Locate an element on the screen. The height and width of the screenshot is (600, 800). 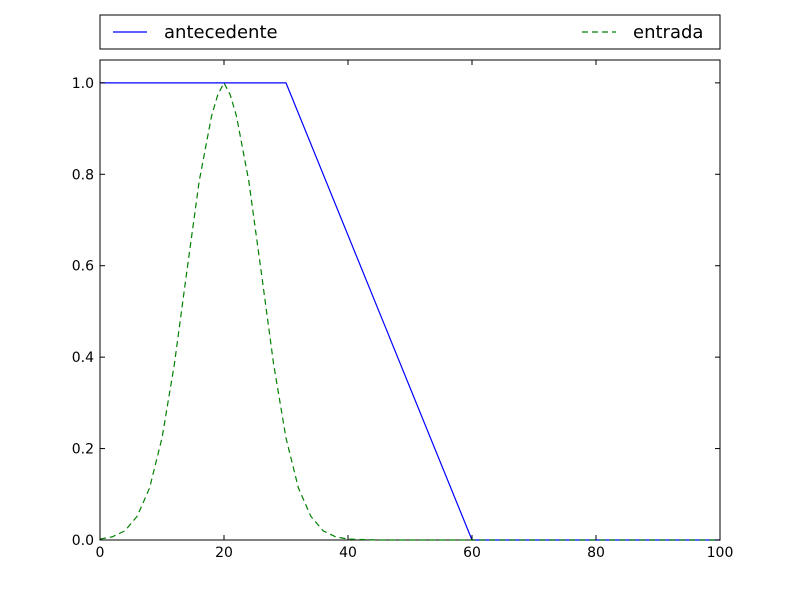
x-tick-label: 20 is located at coordinates (224, 553).